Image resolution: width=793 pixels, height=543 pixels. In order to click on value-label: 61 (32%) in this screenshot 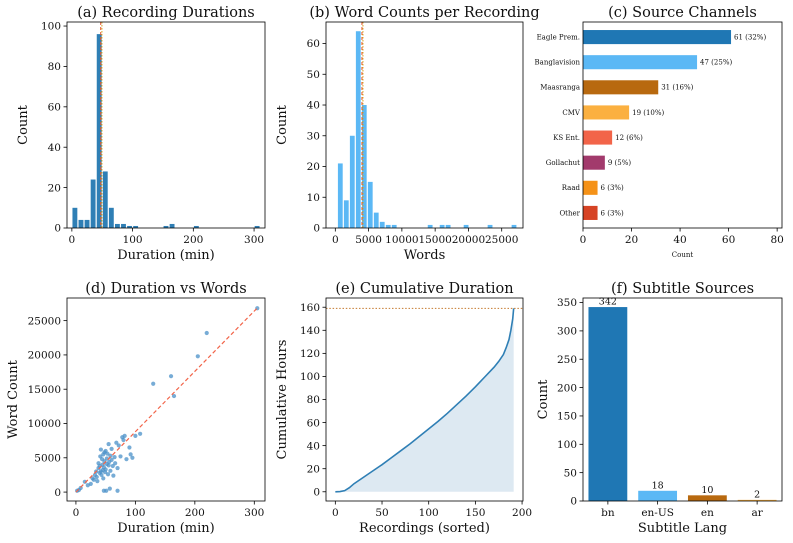, I will do `click(750, 37)`.